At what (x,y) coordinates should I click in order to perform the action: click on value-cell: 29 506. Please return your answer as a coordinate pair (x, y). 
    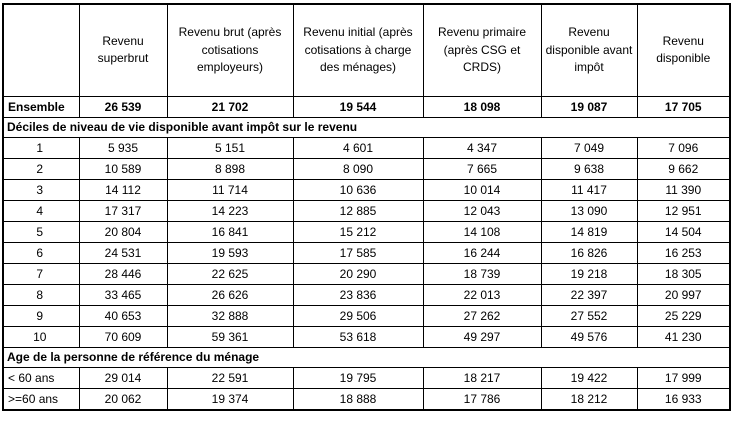
    Looking at the image, I should click on (358, 315).